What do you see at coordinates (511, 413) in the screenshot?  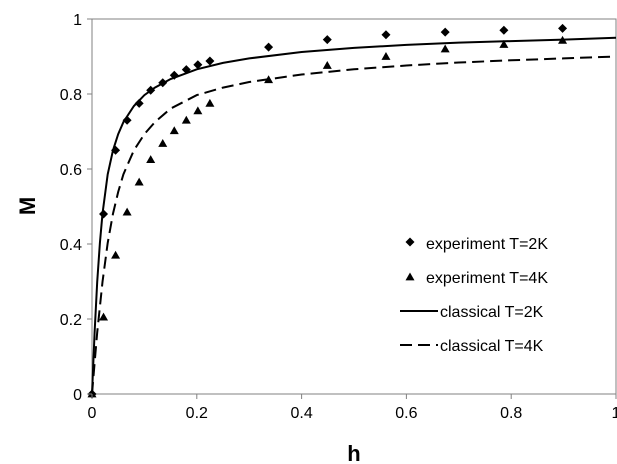 I see `x-tick-label: 0.8` at bounding box center [511, 413].